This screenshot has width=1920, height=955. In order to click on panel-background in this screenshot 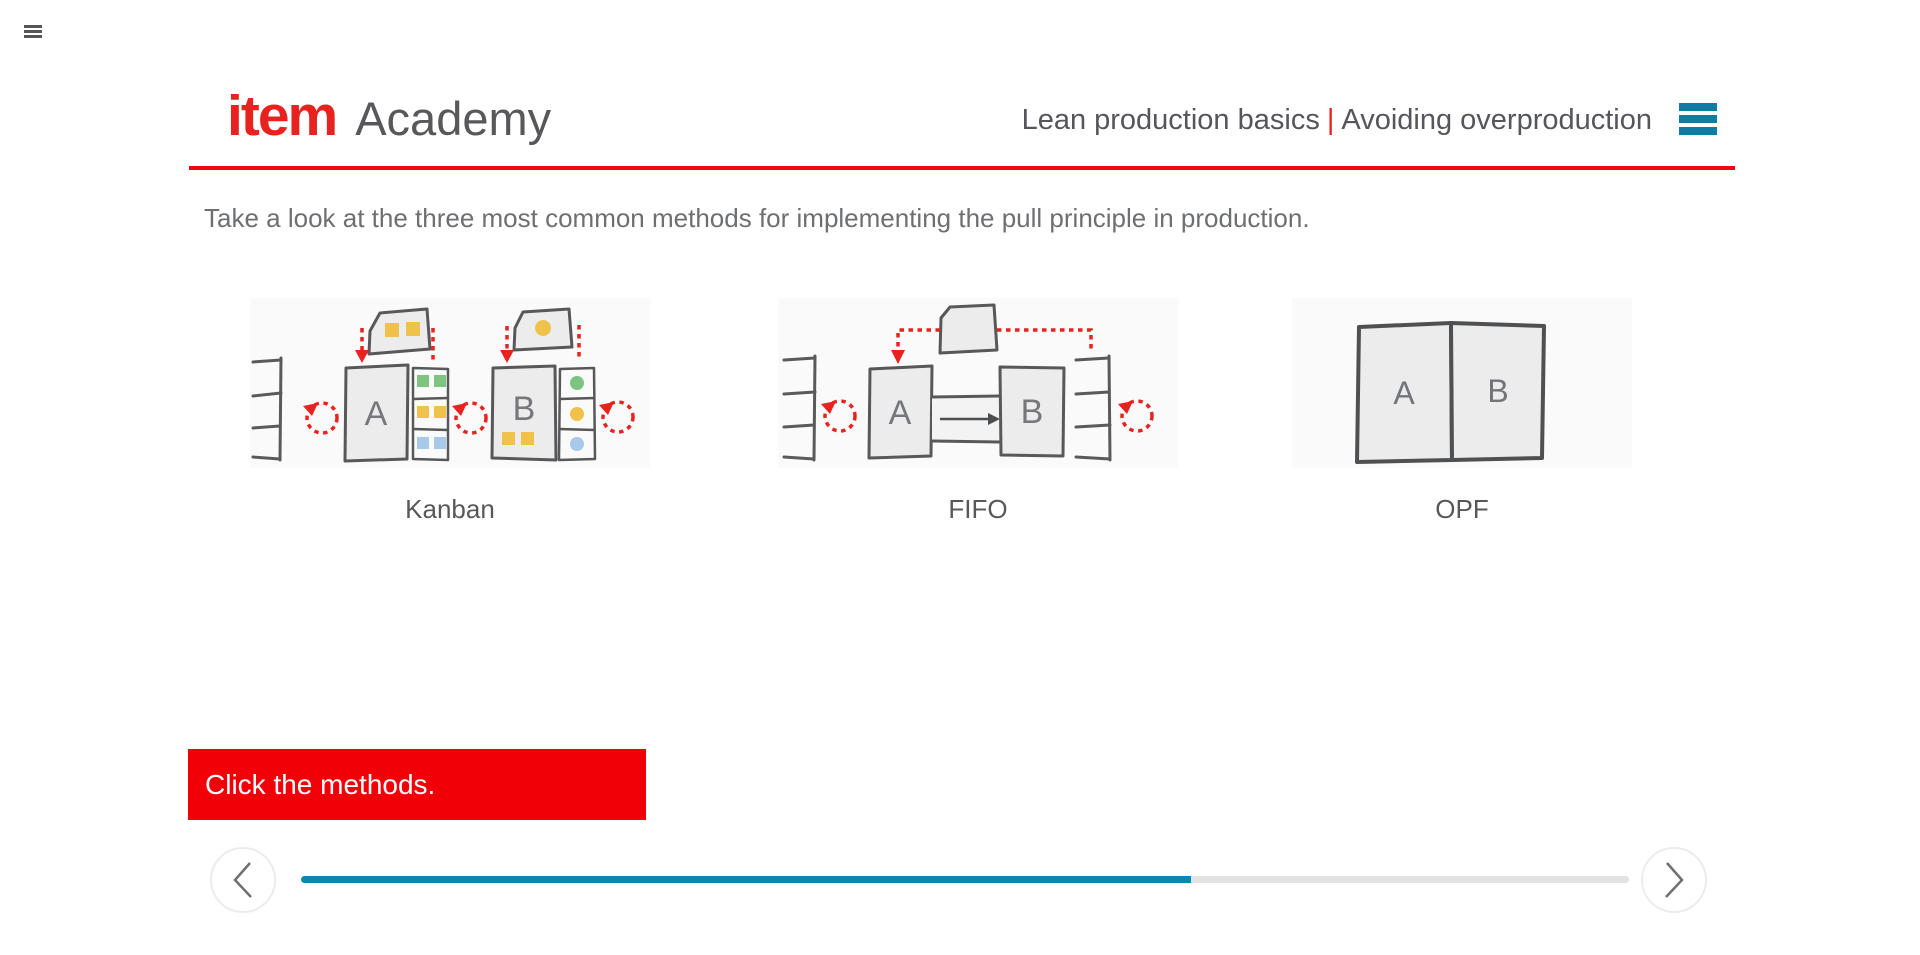, I will do `click(450, 383)`.